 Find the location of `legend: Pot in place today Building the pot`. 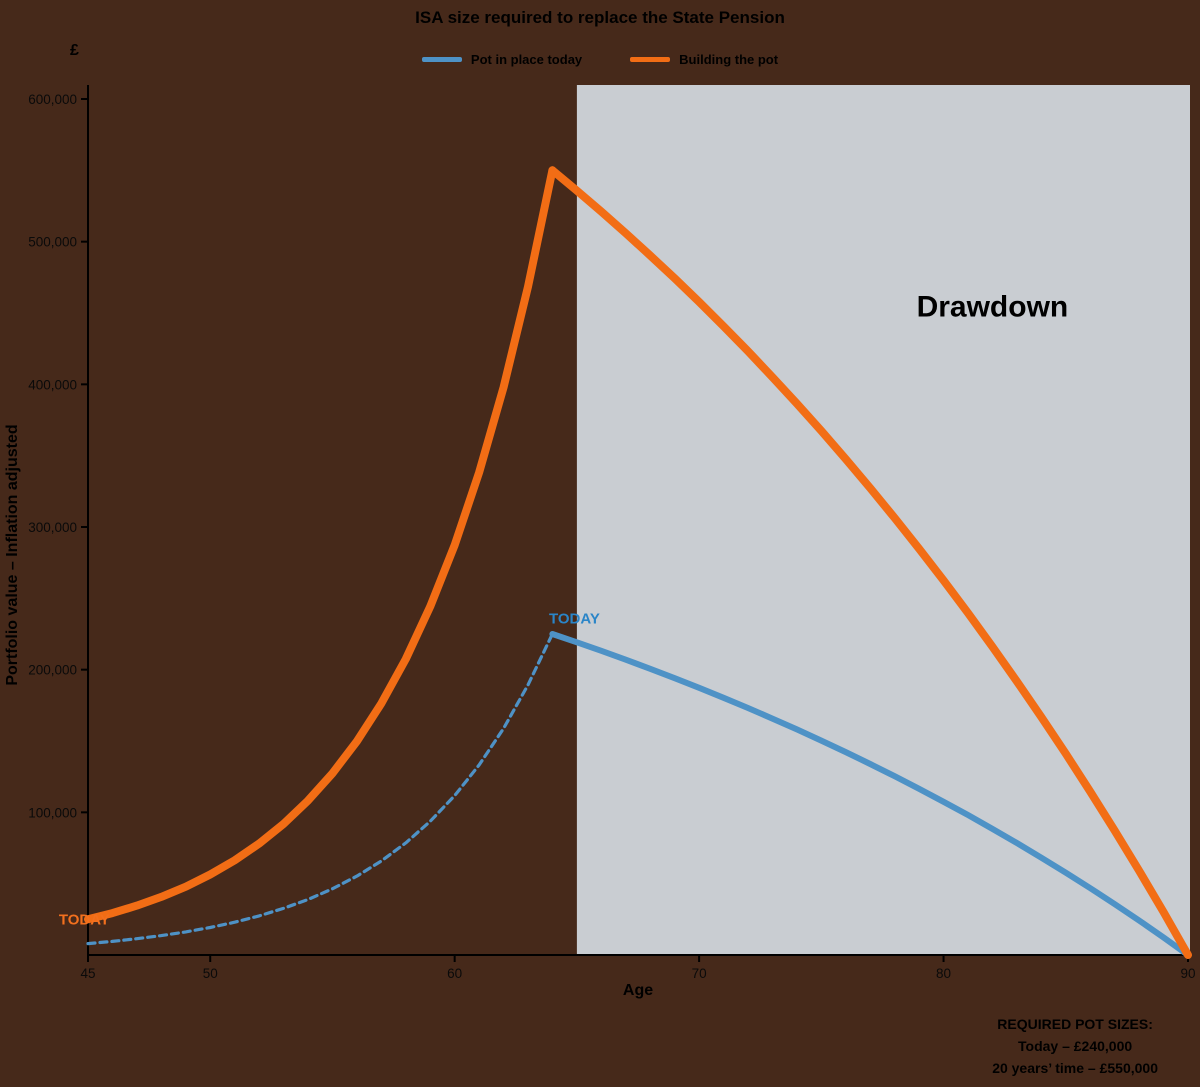

legend: Pot in place today Building the pot is located at coordinates (600, 59).